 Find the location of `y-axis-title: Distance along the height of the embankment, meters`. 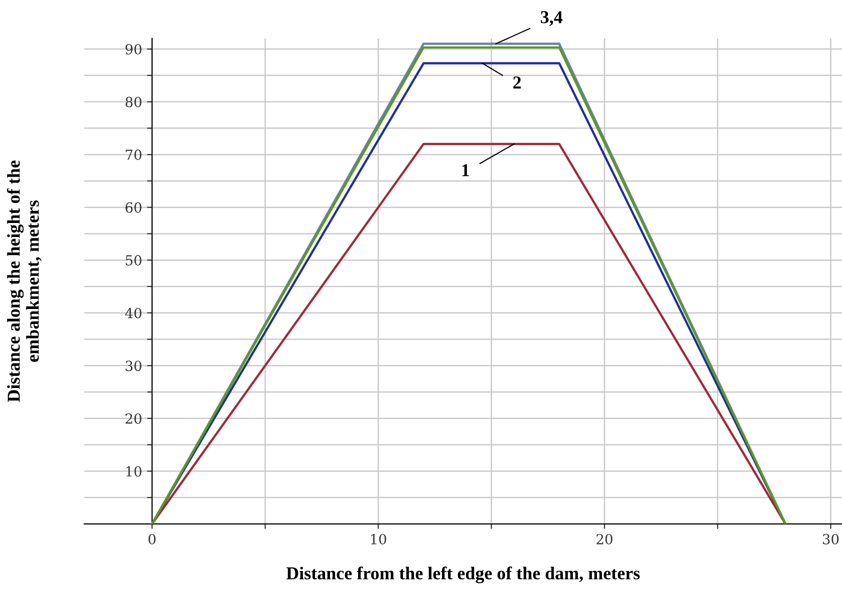

y-axis-title: Distance along the height of the embankment, meters is located at coordinates (24, 281).